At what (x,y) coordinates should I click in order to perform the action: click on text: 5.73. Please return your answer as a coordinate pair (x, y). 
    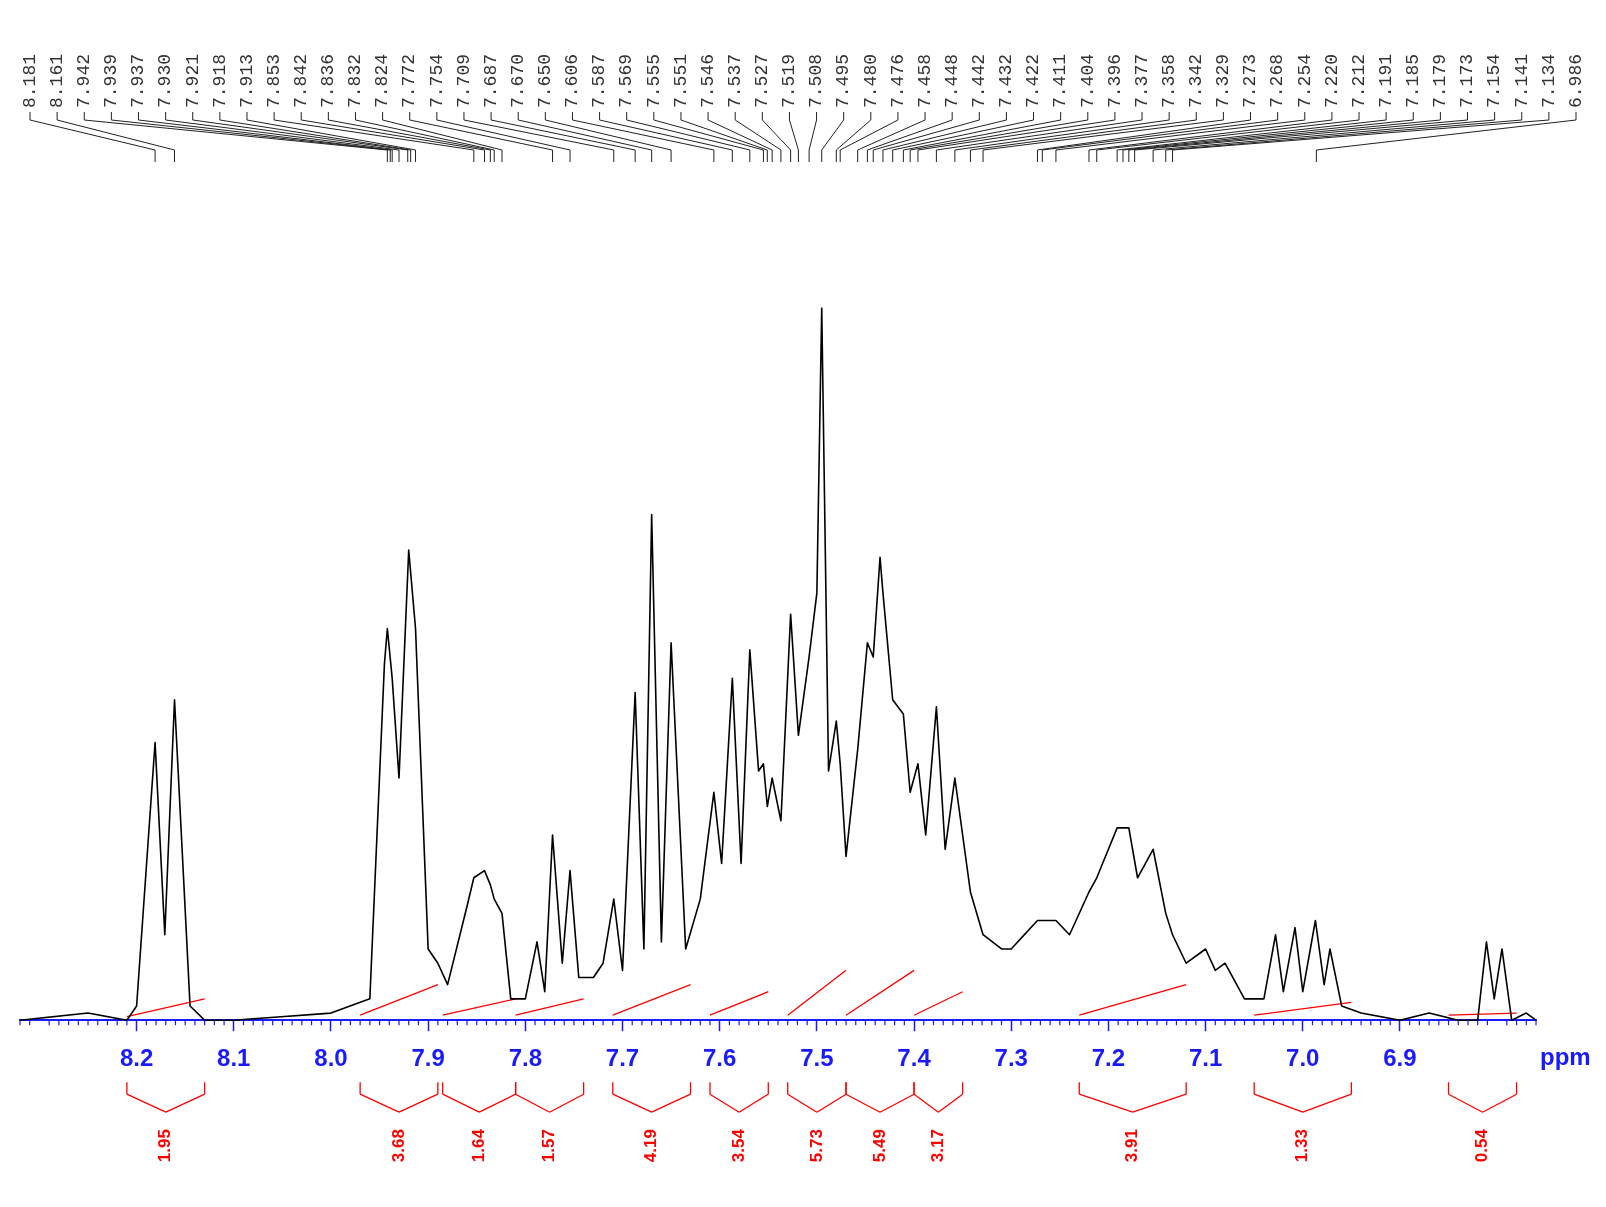
    Looking at the image, I should click on (816, 1146).